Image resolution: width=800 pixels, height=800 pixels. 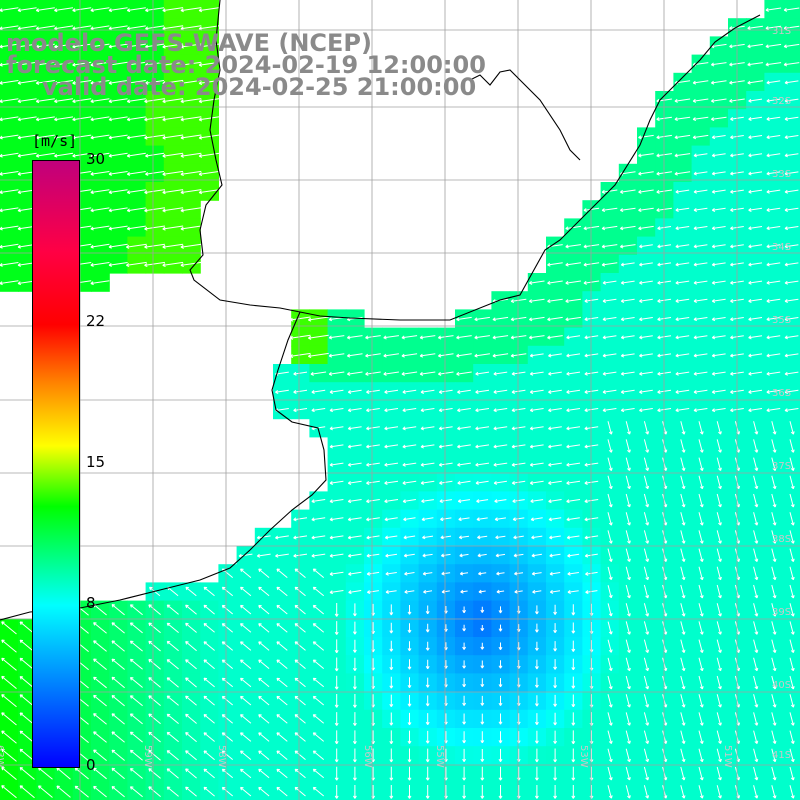 I want to click on latitude-labels: 31S 32S 33S 34S 35S 36S 37S 38S 39S 40S 41S, so click(x=781, y=393).